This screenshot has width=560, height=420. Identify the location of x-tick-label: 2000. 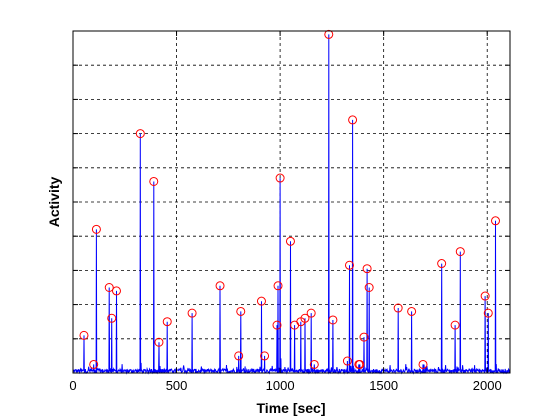
(487, 385).